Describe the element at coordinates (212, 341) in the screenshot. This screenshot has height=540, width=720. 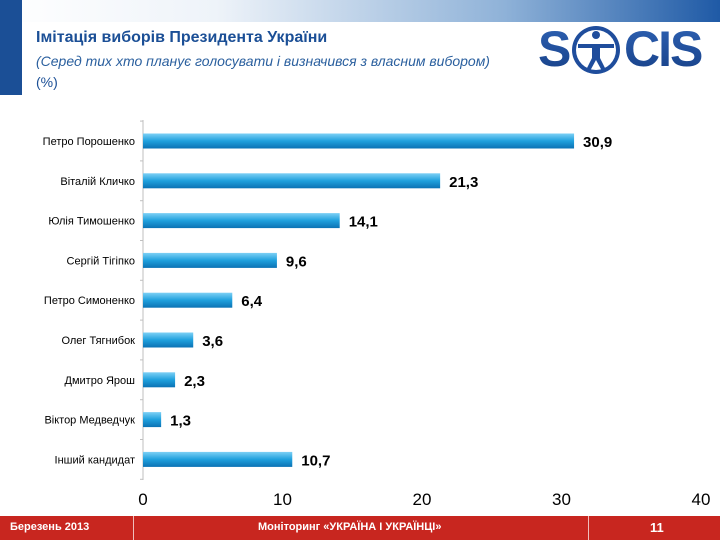
I see `value-label: 3,6` at that location.